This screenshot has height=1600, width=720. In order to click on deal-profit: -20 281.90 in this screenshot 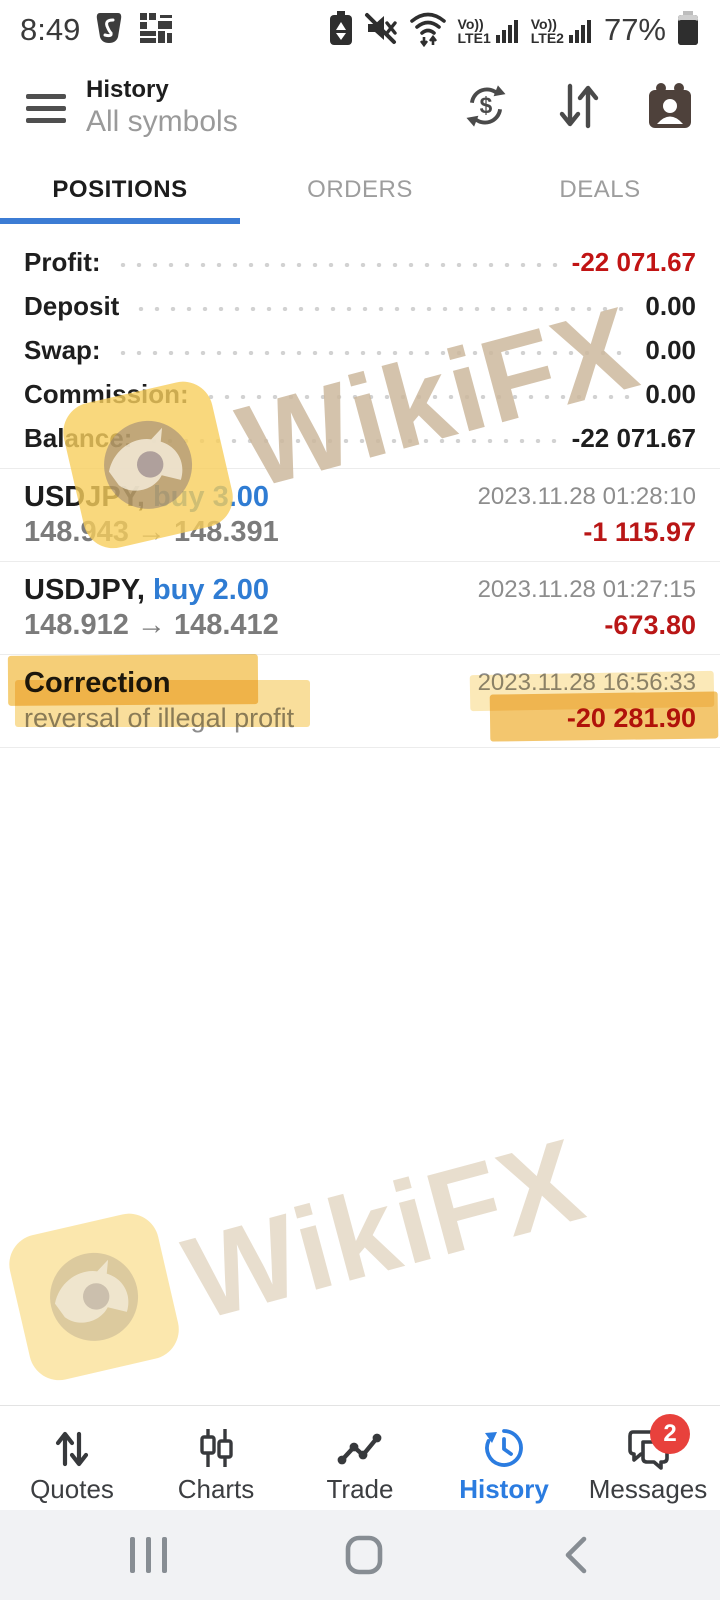, I will do `click(631, 718)`.